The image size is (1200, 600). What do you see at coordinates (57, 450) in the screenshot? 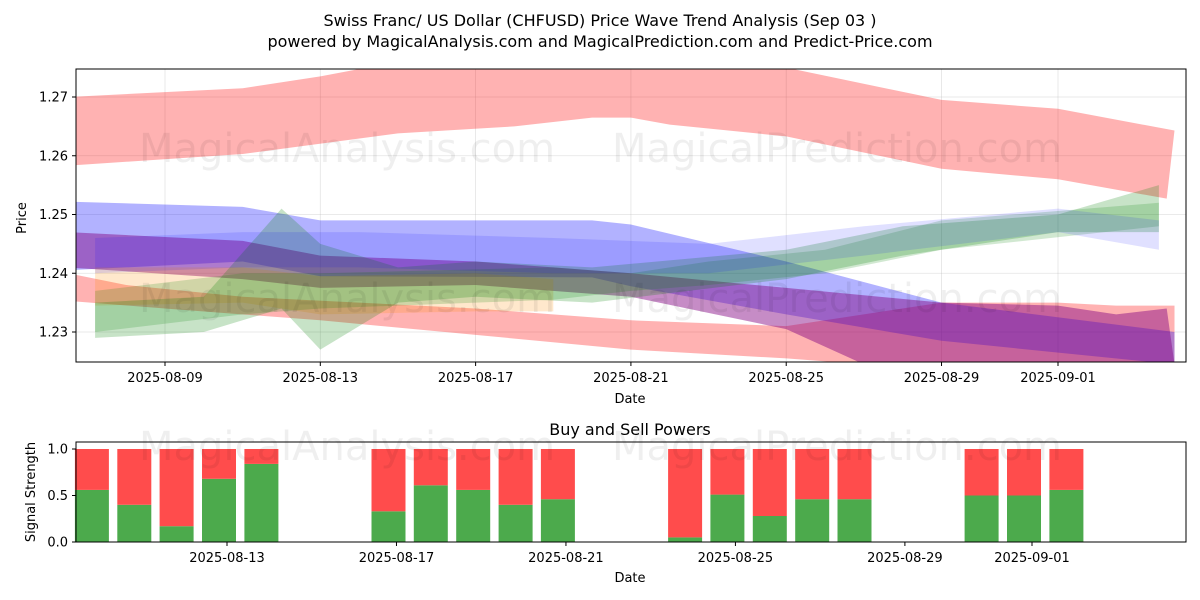
I see `signal-y-tick-label: 1.0` at bounding box center [57, 450].